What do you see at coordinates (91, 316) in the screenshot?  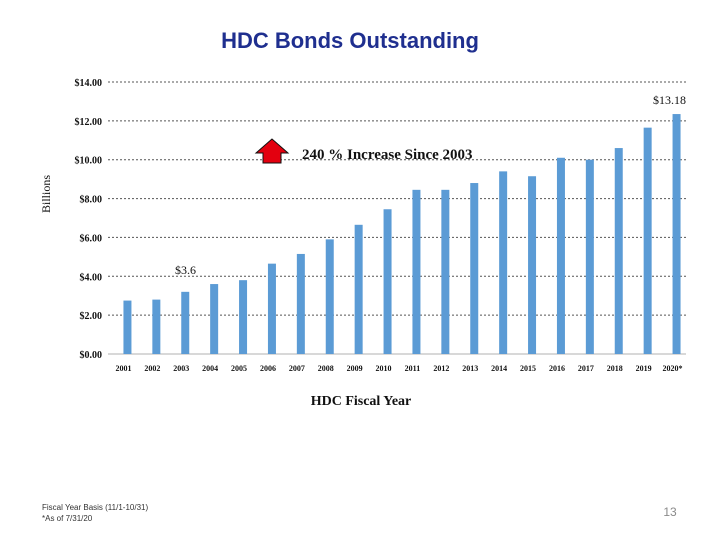 I see `y-tick-label: $2.00` at bounding box center [91, 316].